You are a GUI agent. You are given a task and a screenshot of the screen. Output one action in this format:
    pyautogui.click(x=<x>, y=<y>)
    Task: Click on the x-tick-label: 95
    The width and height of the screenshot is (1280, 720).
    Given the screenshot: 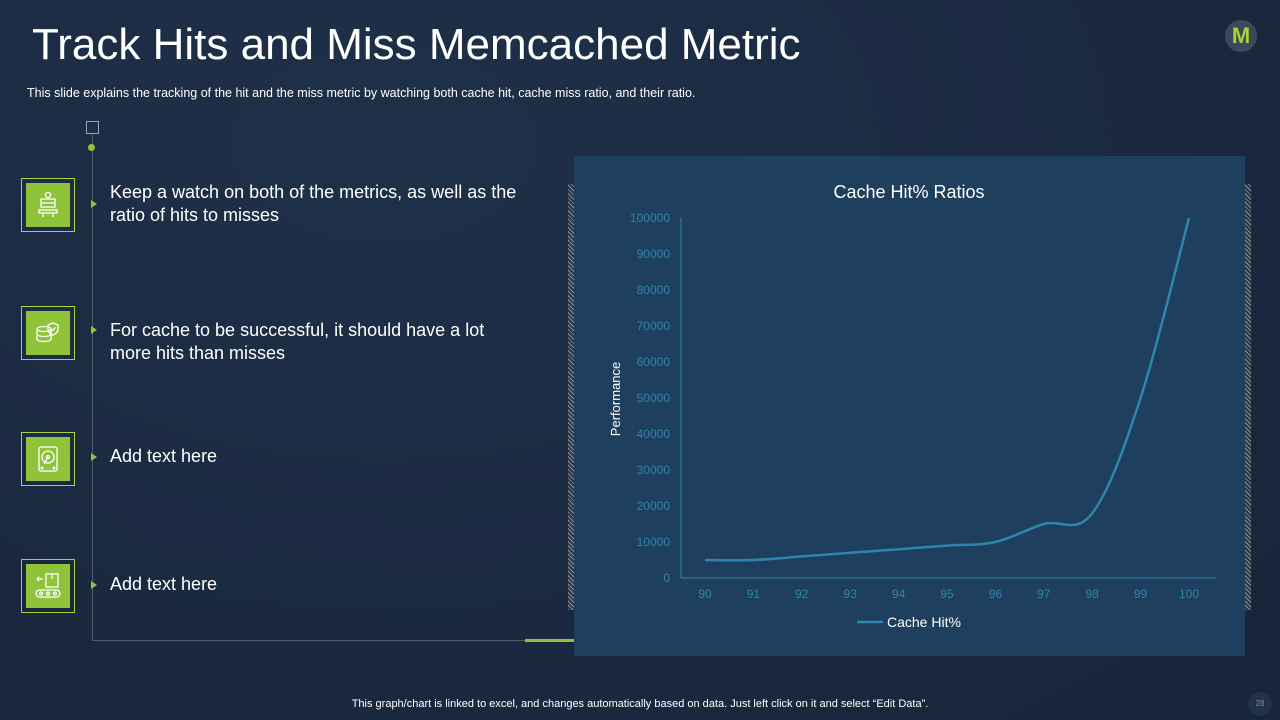 What is the action you would take?
    pyautogui.click(x=947, y=594)
    